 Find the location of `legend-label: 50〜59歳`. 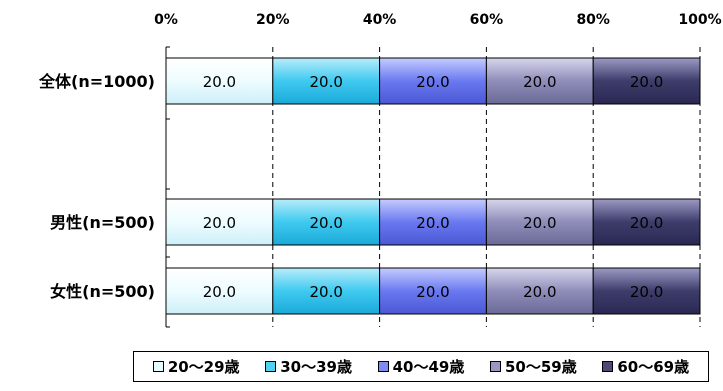

legend-label: 50〜59歳 is located at coordinates (540, 367).